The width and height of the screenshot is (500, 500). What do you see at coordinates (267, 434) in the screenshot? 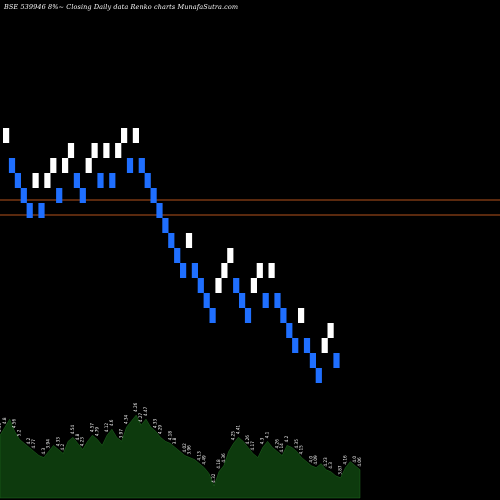
I see `volume-label-38: 4.1` at bounding box center [267, 434].